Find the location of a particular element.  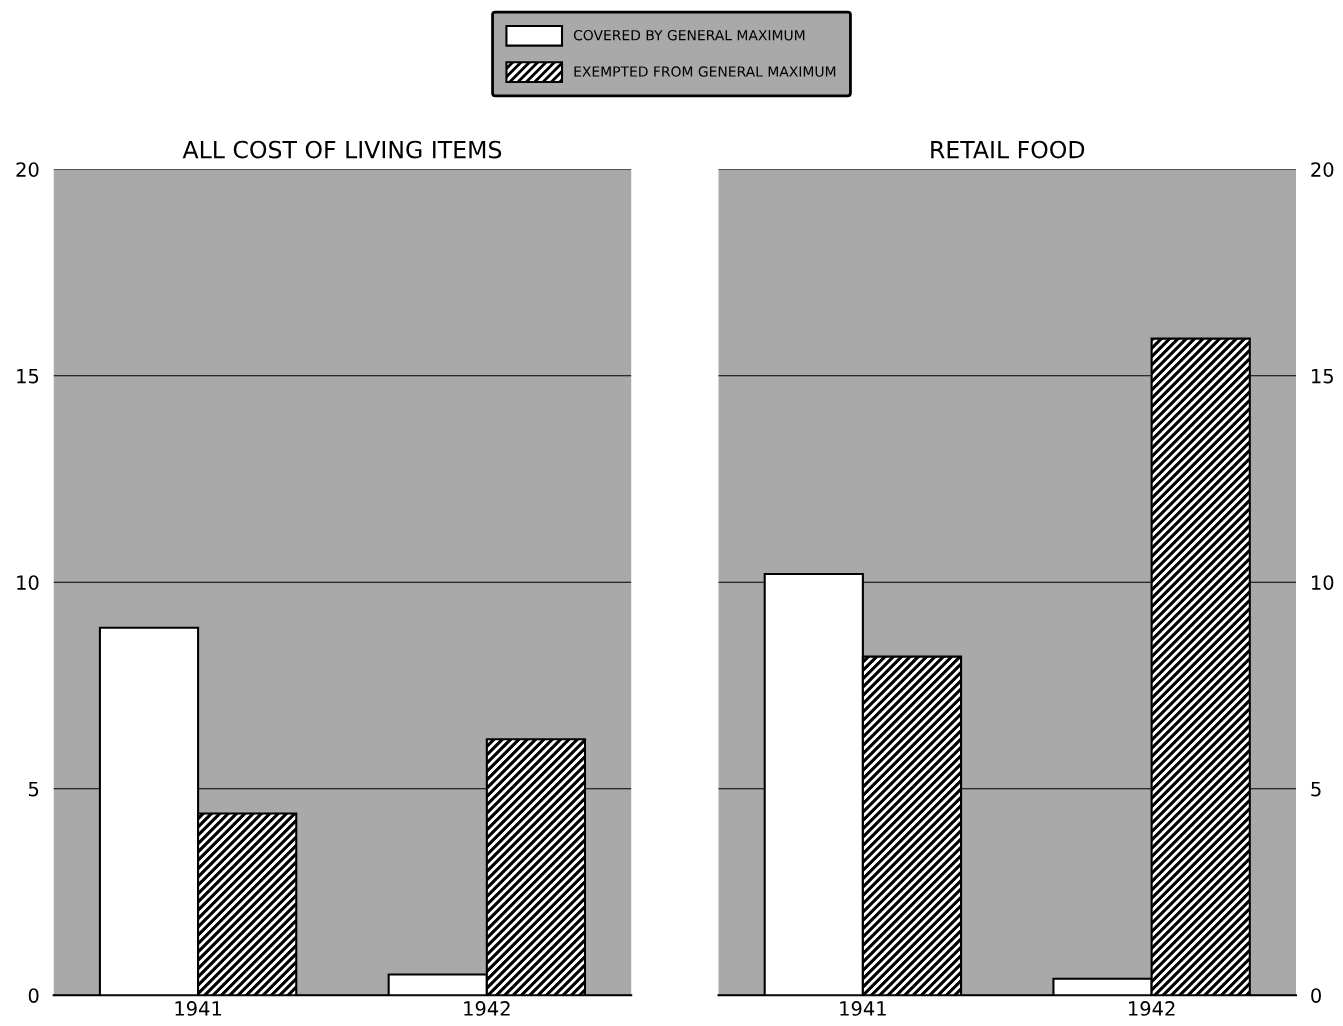

chart-title: ALL COST OF LIVING ITEMS is located at coordinates (342, 149).